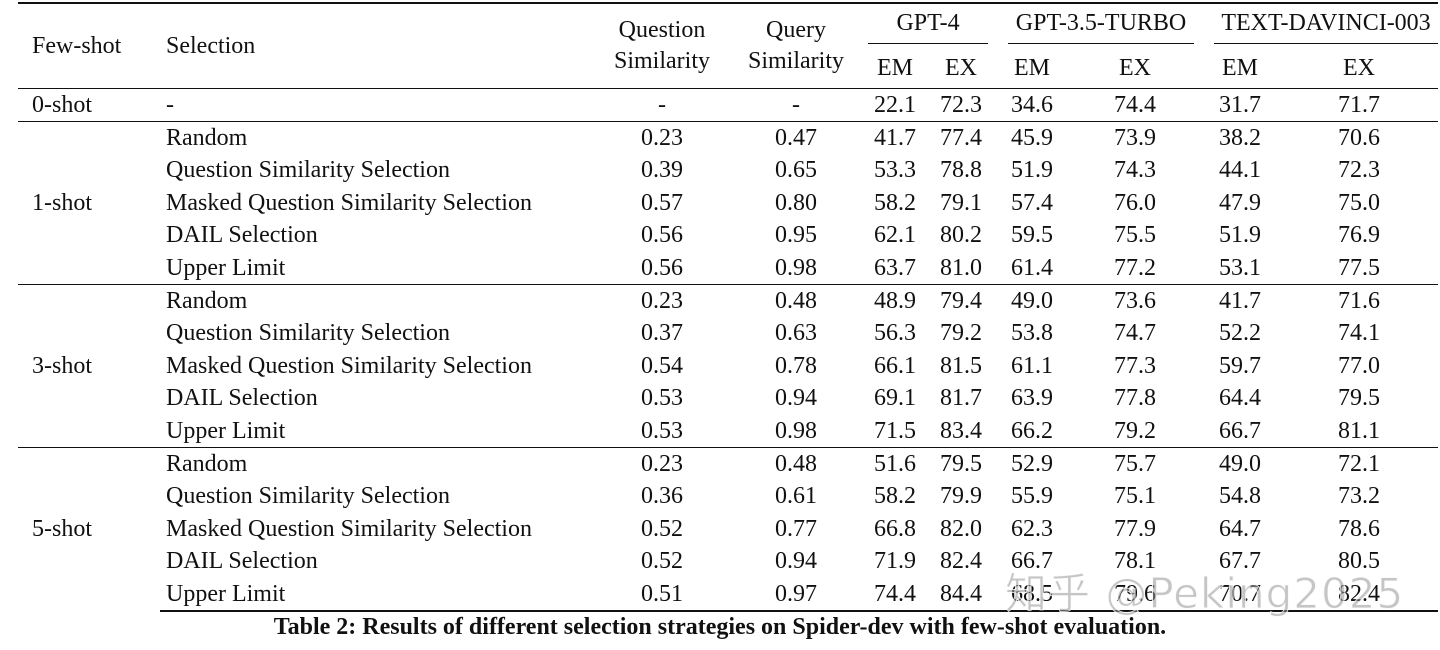 The image size is (1440, 650). I want to click on value-cell: 0.65, so click(796, 170).